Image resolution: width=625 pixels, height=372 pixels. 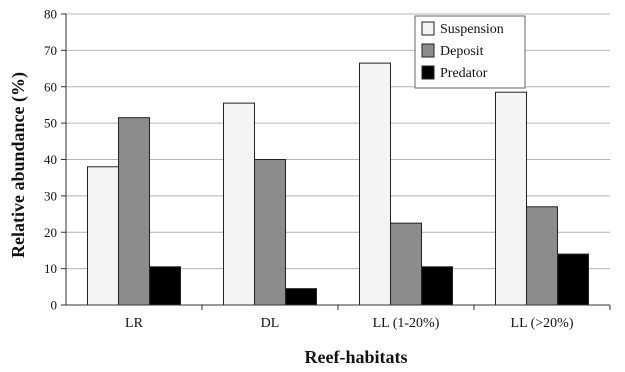 What do you see at coordinates (50, 14) in the screenshot?
I see `y-tick-label: 80` at bounding box center [50, 14].